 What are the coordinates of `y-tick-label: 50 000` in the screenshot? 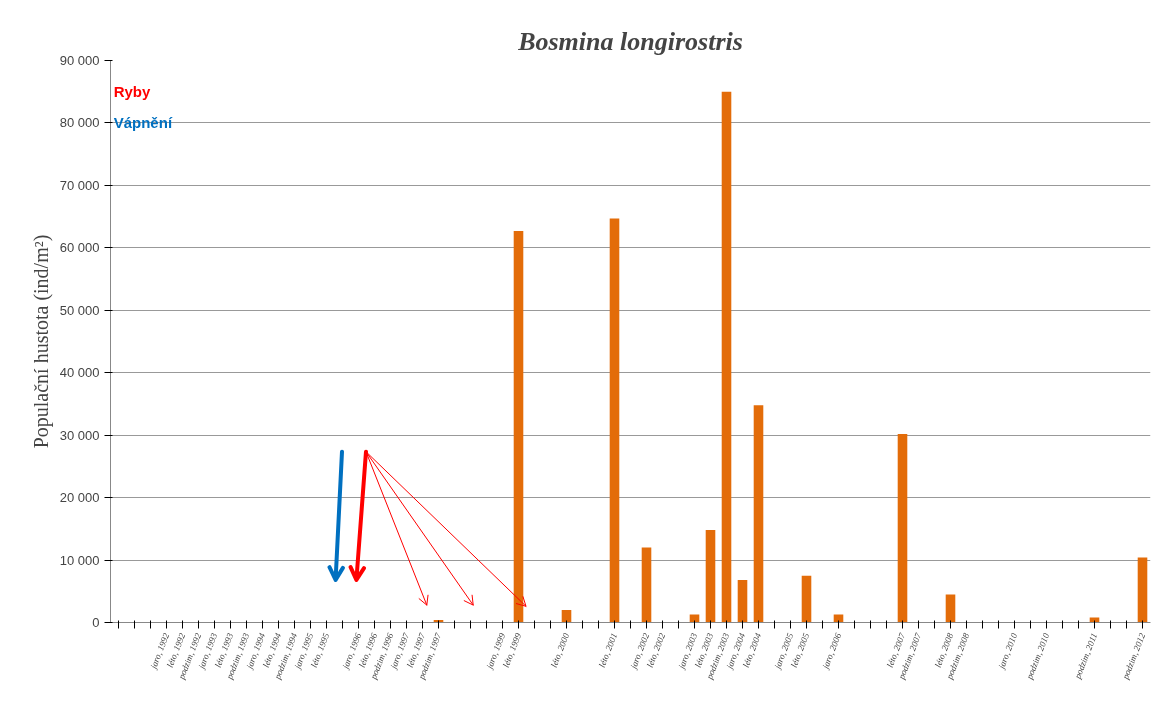 It's located at (79, 310).